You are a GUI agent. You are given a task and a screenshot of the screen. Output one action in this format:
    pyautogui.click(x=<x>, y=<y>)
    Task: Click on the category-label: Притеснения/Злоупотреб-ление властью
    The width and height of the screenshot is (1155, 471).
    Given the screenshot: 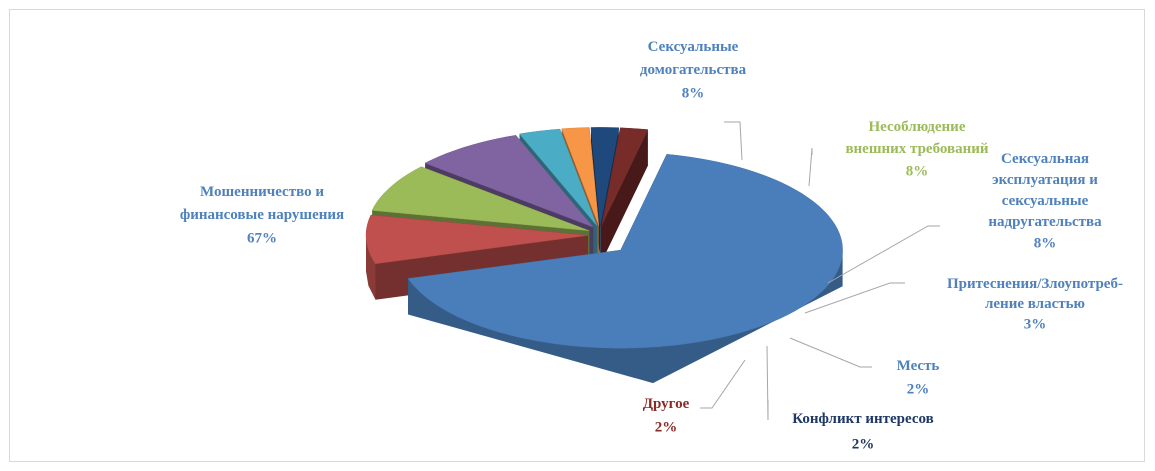 What is the action you would take?
    pyautogui.click(x=1035, y=294)
    